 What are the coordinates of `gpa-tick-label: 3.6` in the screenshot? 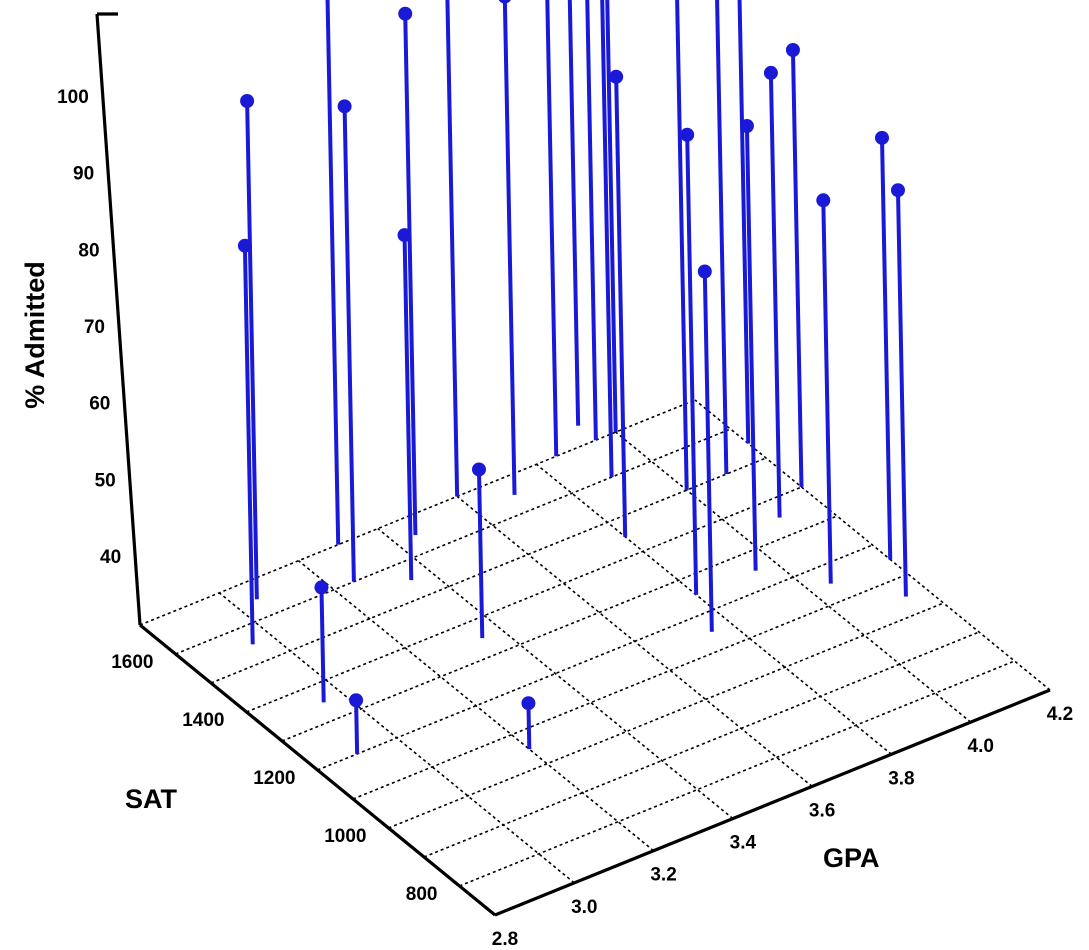 It's located at (822, 810).